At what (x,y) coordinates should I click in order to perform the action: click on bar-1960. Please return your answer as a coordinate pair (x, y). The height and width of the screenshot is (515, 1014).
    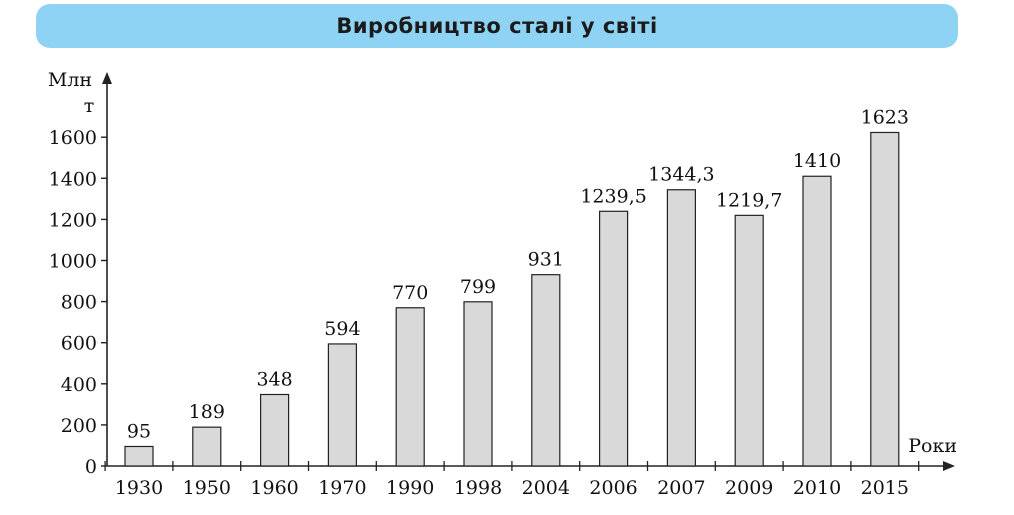
    Looking at the image, I should click on (275, 430).